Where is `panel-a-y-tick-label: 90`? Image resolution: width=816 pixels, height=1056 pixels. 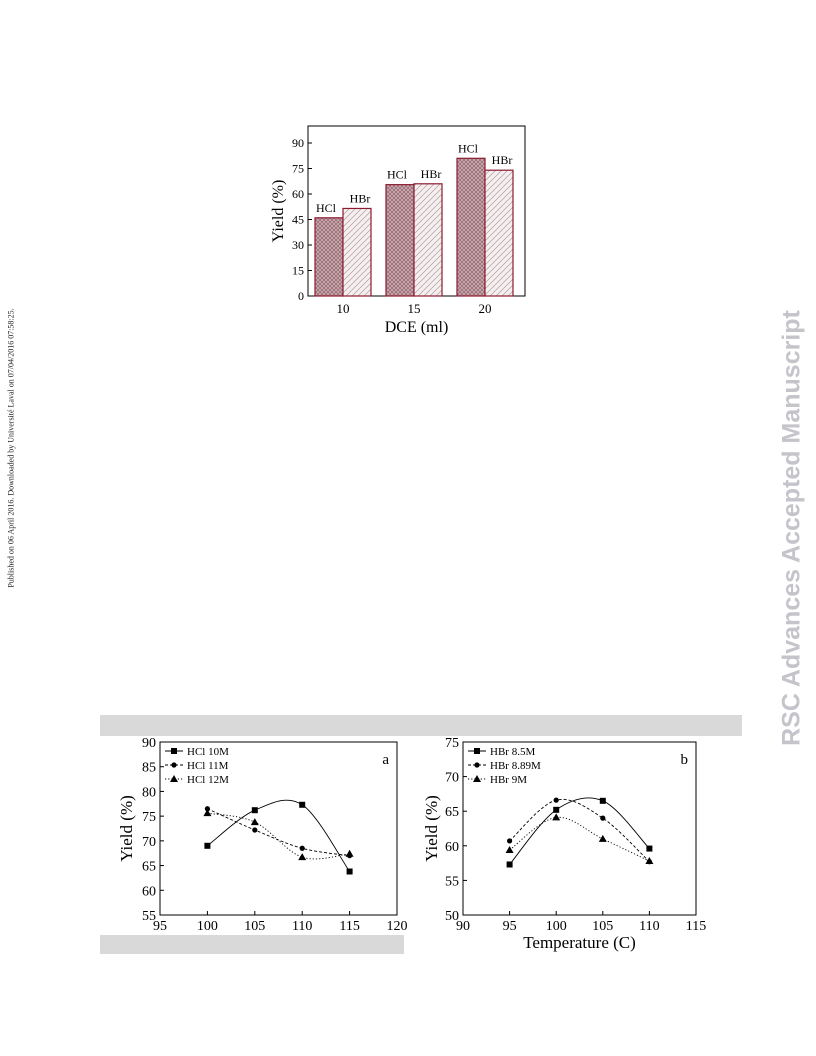
panel-a-y-tick-label: 90 is located at coordinates (149, 743).